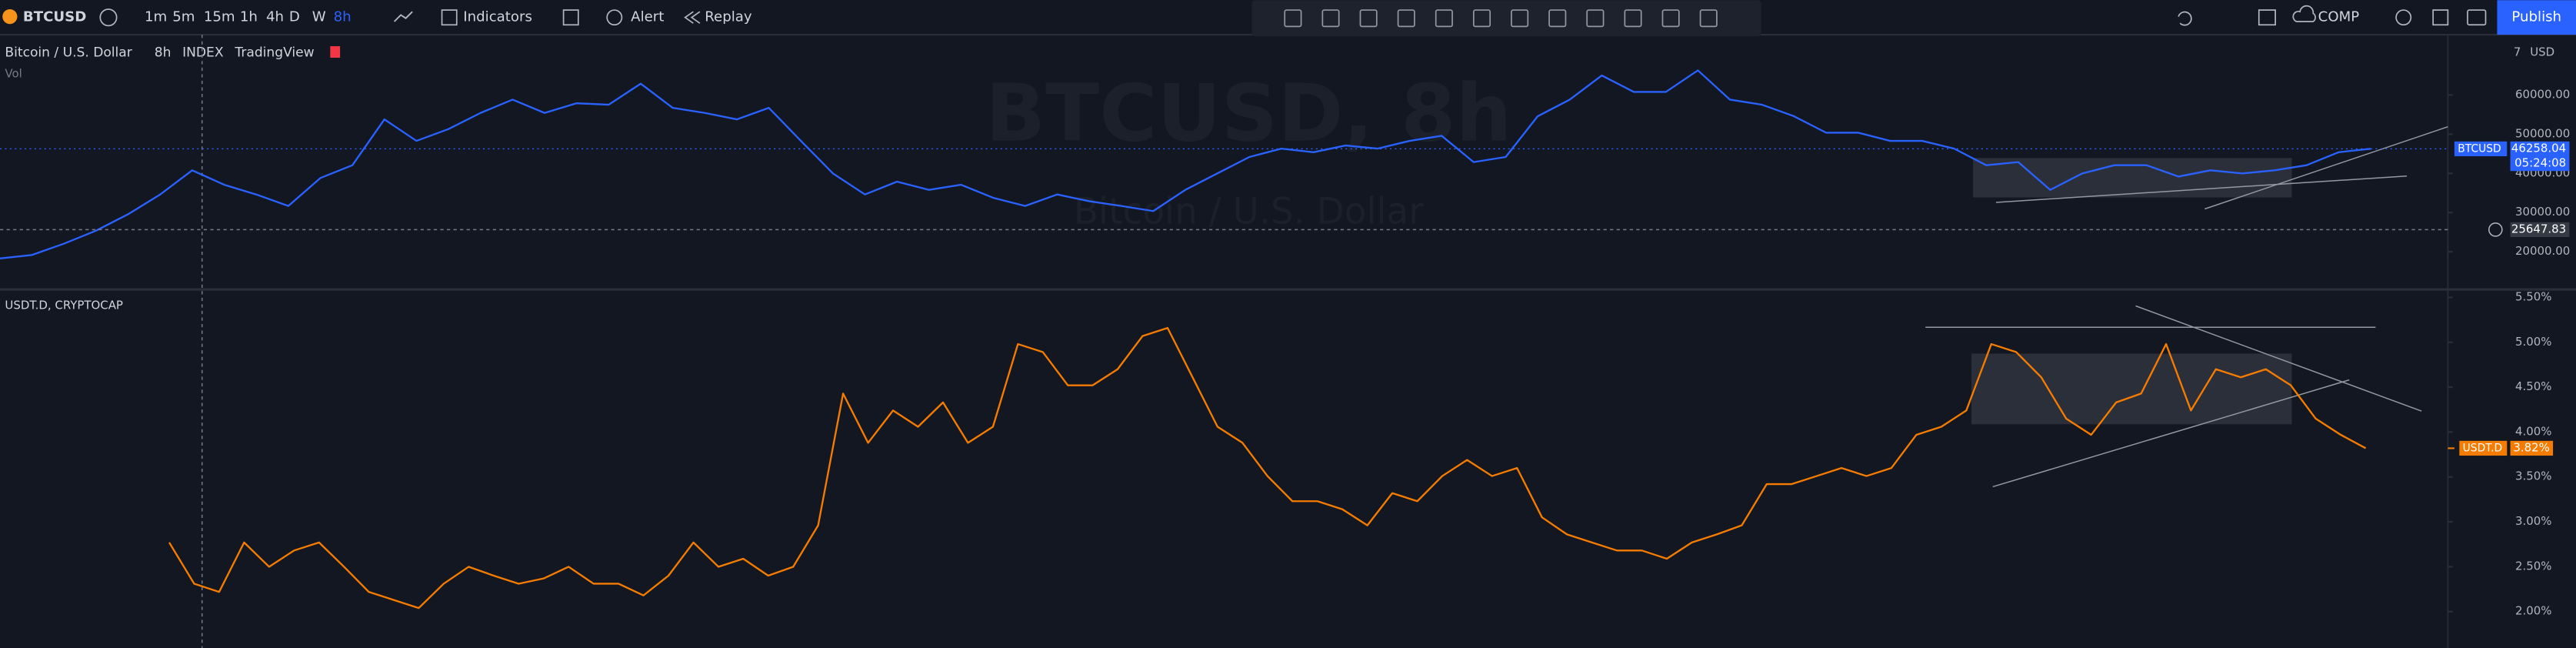  I want to click on symbol-icon, so click(10, 16).